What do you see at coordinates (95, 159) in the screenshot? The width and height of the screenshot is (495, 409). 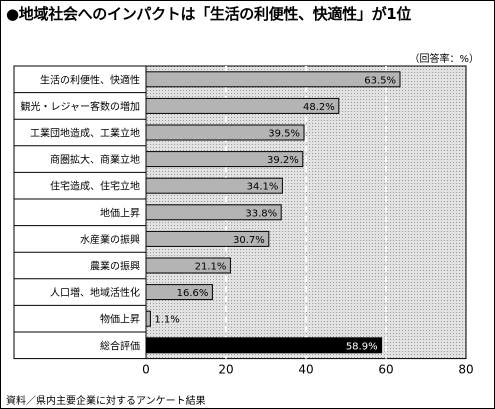 I see `category-label: 商圏拡大、商業立地` at bounding box center [95, 159].